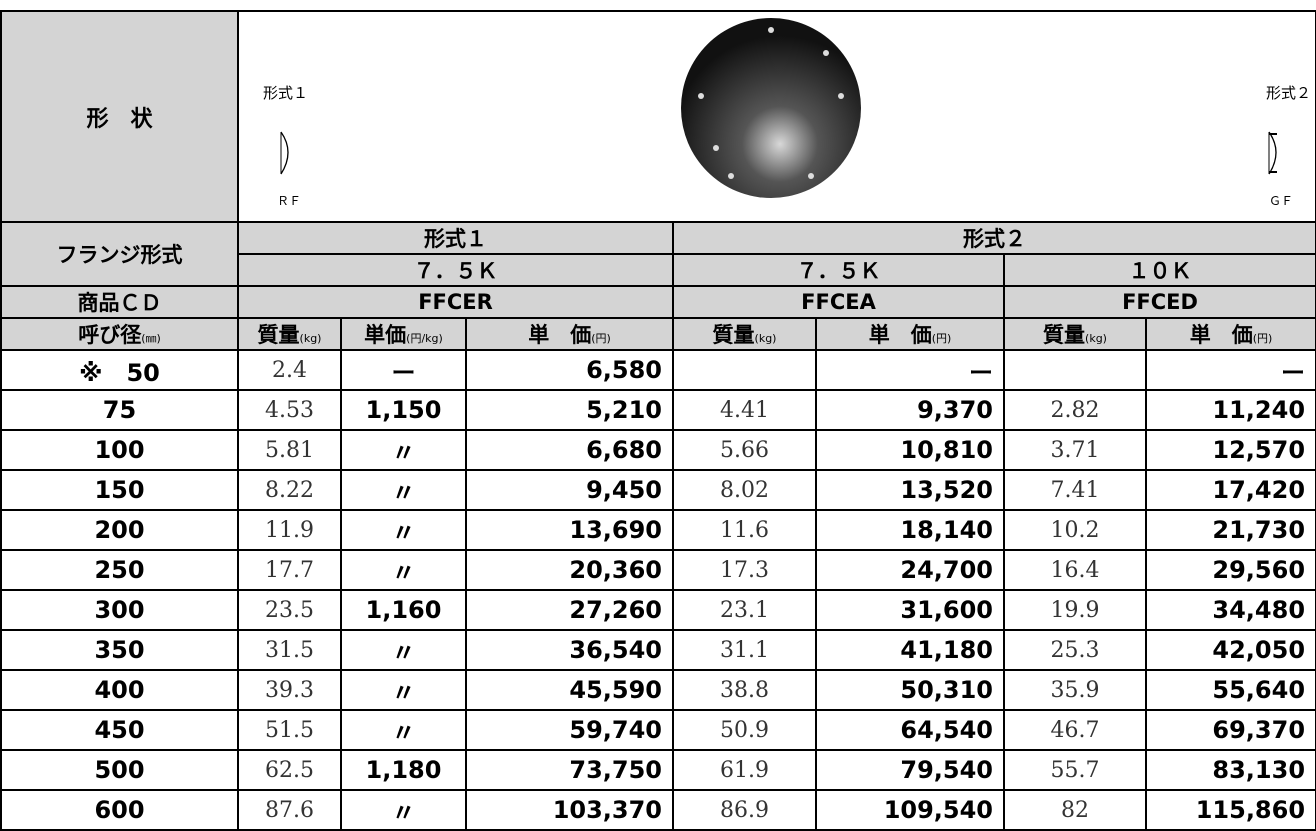  What do you see at coordinates (455, 302) in the screenshot?
I see `product-code: FFCER` at bounding box center [455, 302].